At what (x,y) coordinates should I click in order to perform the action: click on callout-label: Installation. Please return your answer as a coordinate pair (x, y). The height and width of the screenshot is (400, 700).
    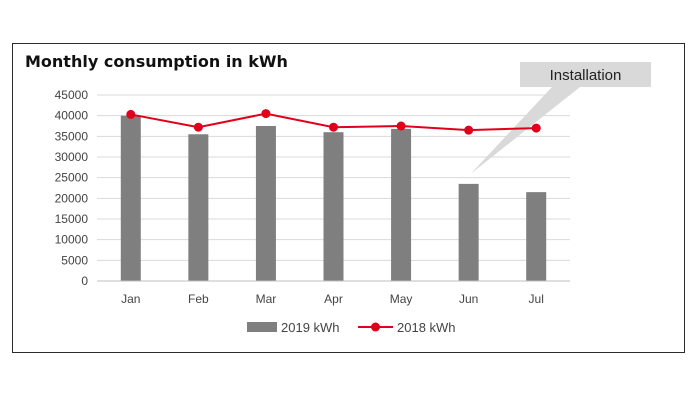
    Looking at the image, I should click on (586, 75).